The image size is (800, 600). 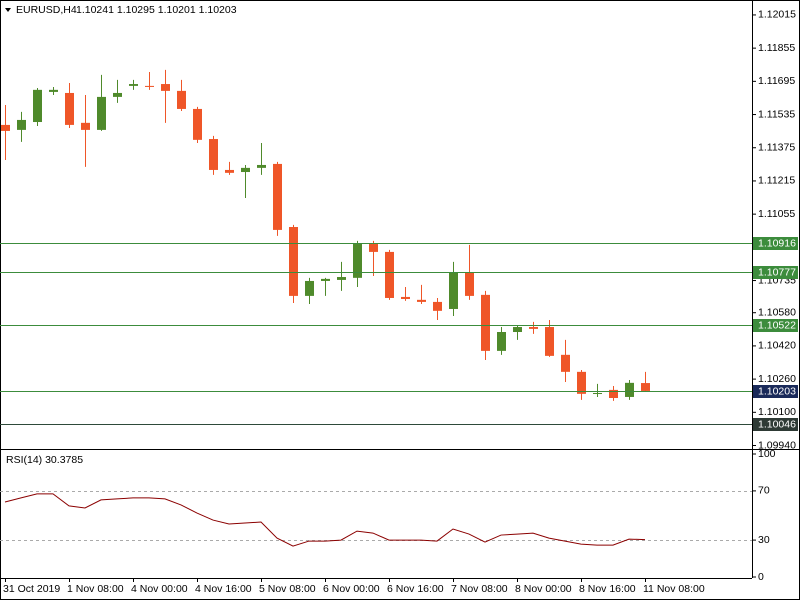 I want to click on symbol: EURUSD,H4, so click(x=46, y=10).